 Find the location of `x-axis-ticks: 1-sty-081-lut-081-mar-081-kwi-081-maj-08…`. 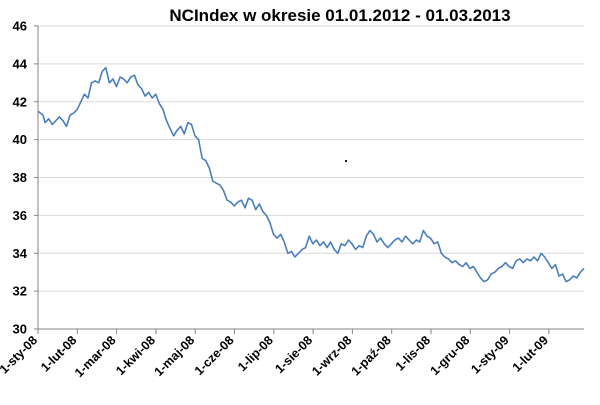

x-axis-ticks: 1-sty-081-lut-081-mar-081-kwi-081-maj-08… is located at coordinates (275, 354).